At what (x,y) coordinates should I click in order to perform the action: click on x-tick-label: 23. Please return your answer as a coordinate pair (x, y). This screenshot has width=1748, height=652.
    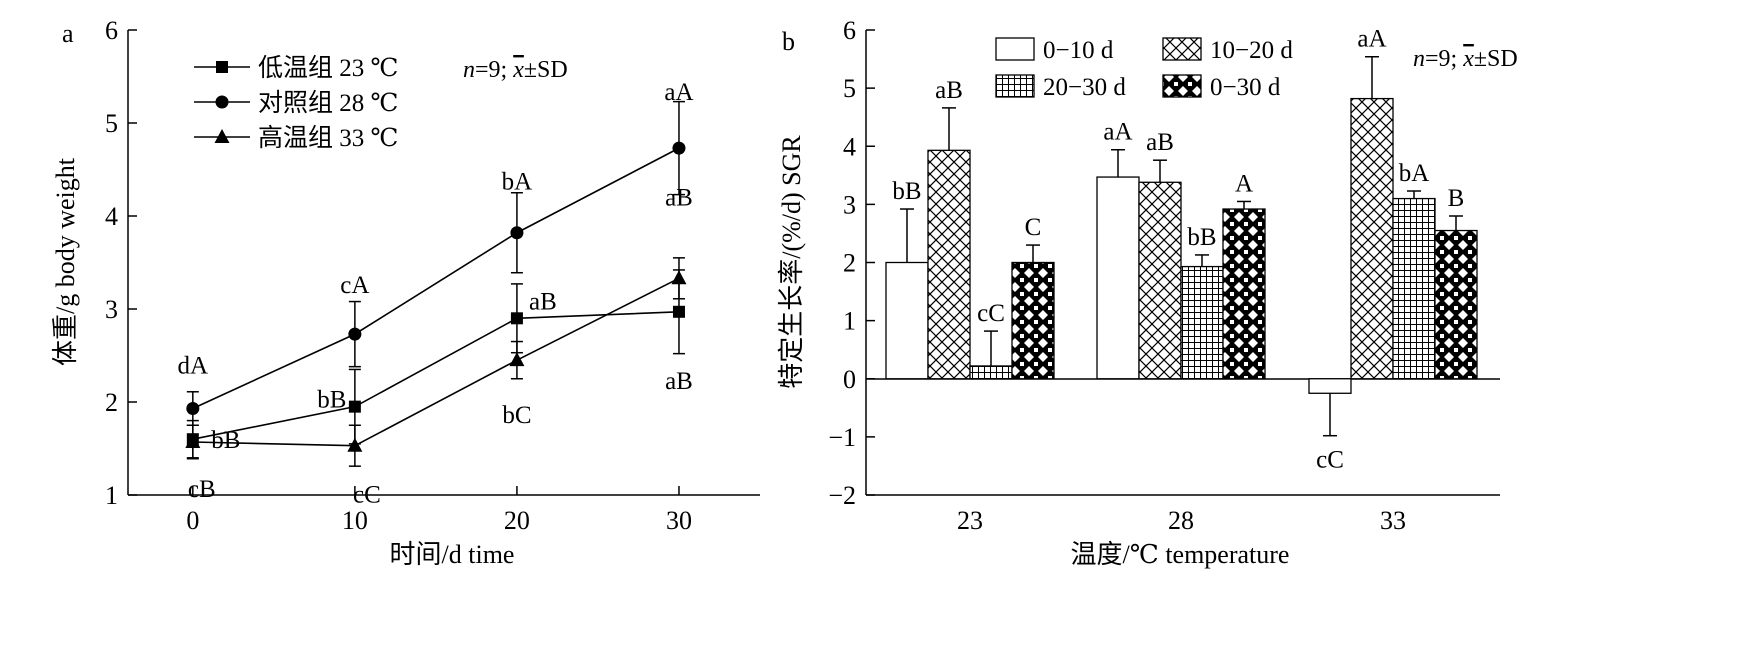
    Looking at the image, I should click on (970, 520).